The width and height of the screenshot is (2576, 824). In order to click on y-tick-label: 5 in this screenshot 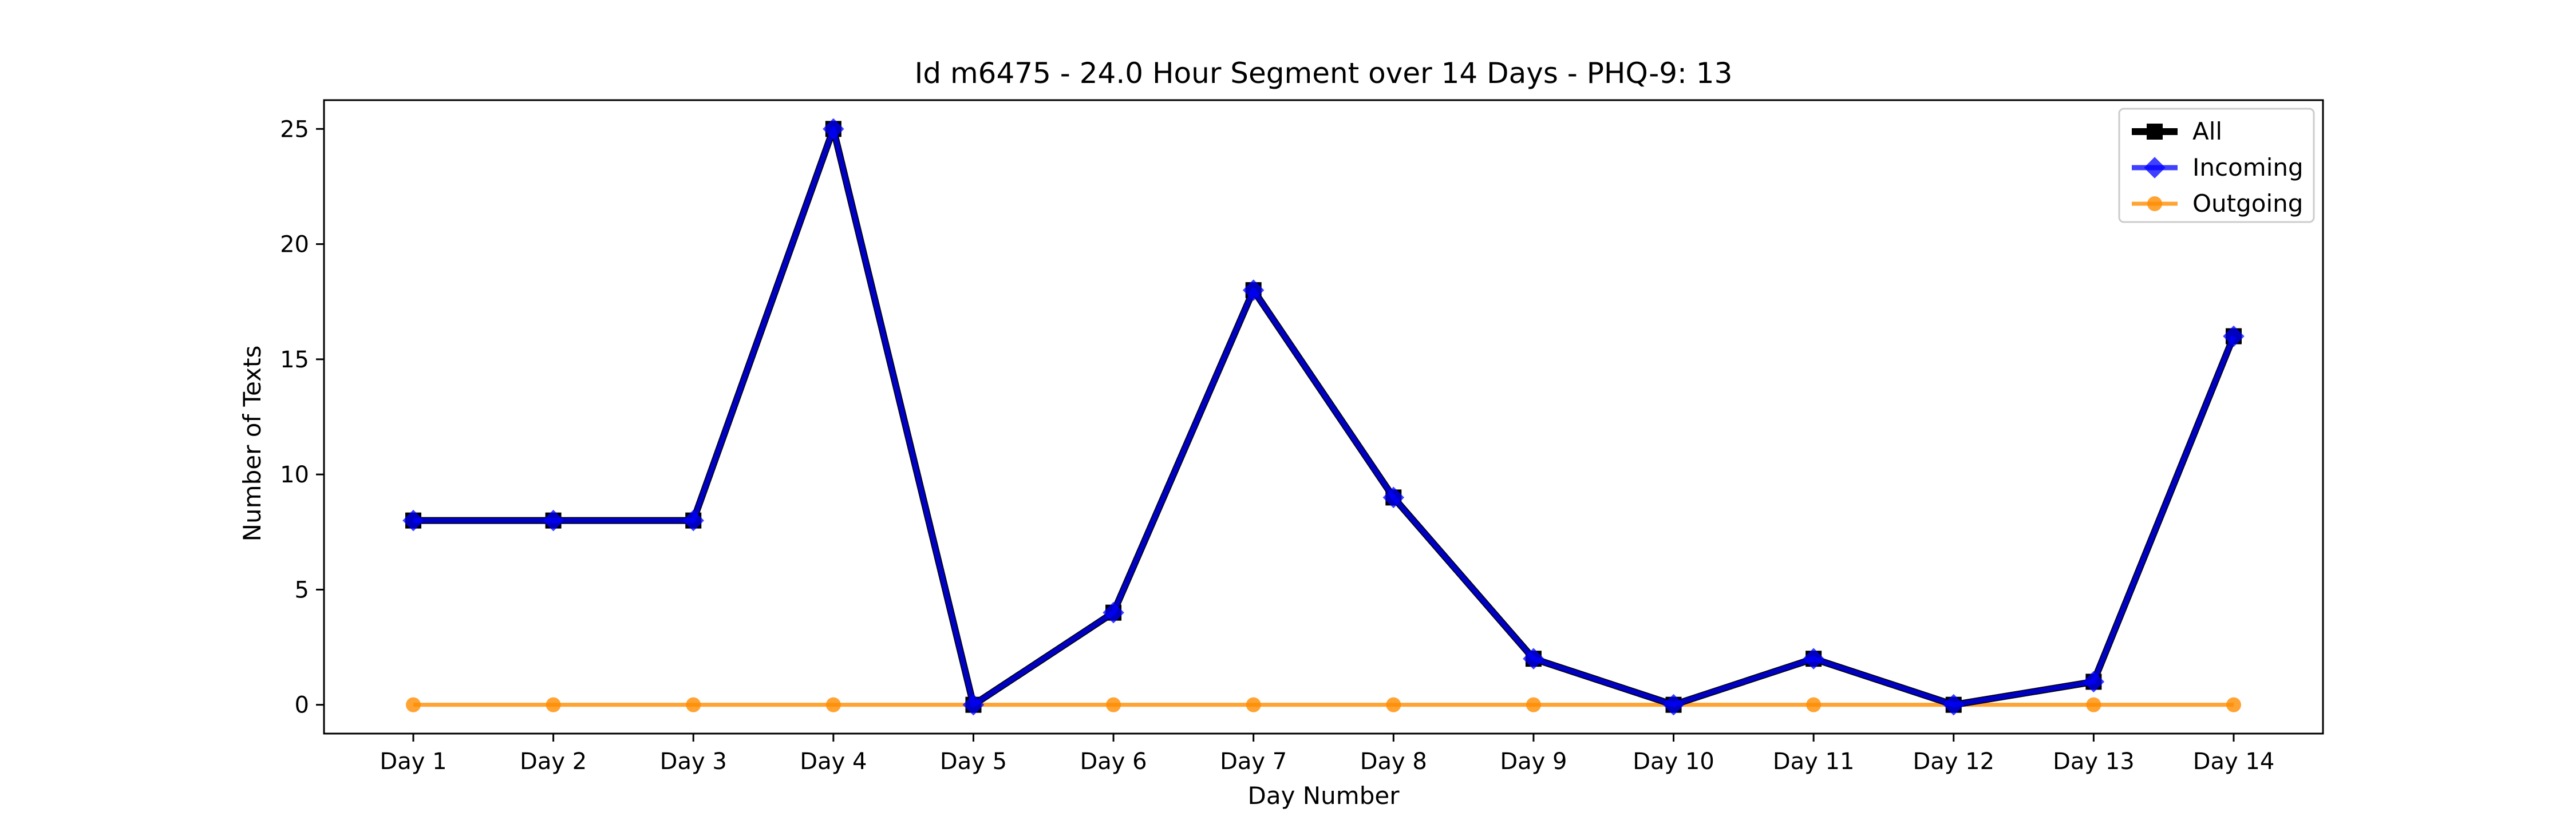, I will do `click(302, 590)`.